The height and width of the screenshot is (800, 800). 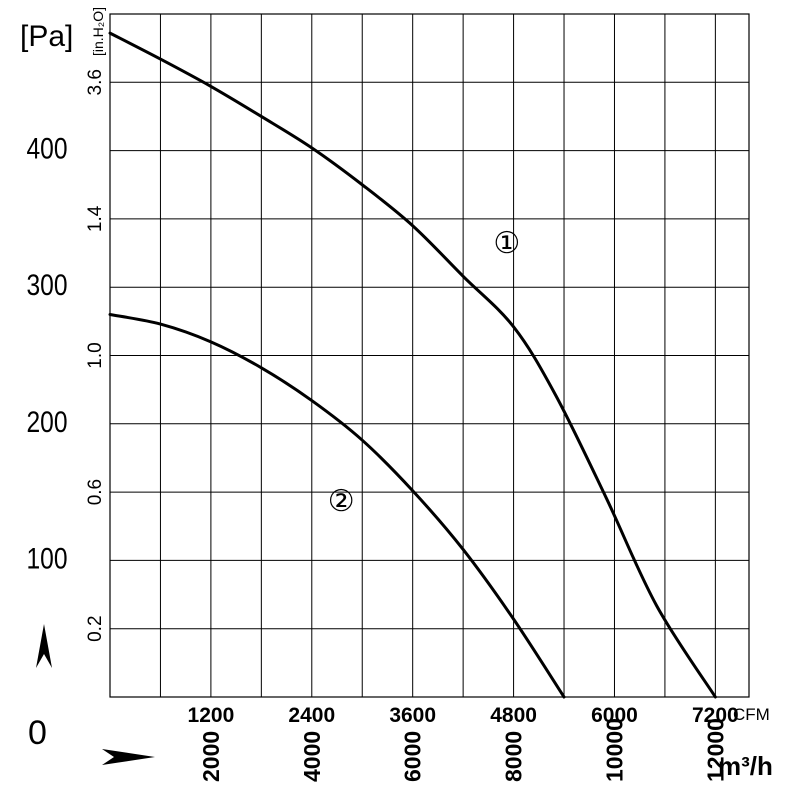 What do you see at coordinates (46, 421) in the screenshot?
I see `pa-tick-label: 200` at bounding box center [46, 421].